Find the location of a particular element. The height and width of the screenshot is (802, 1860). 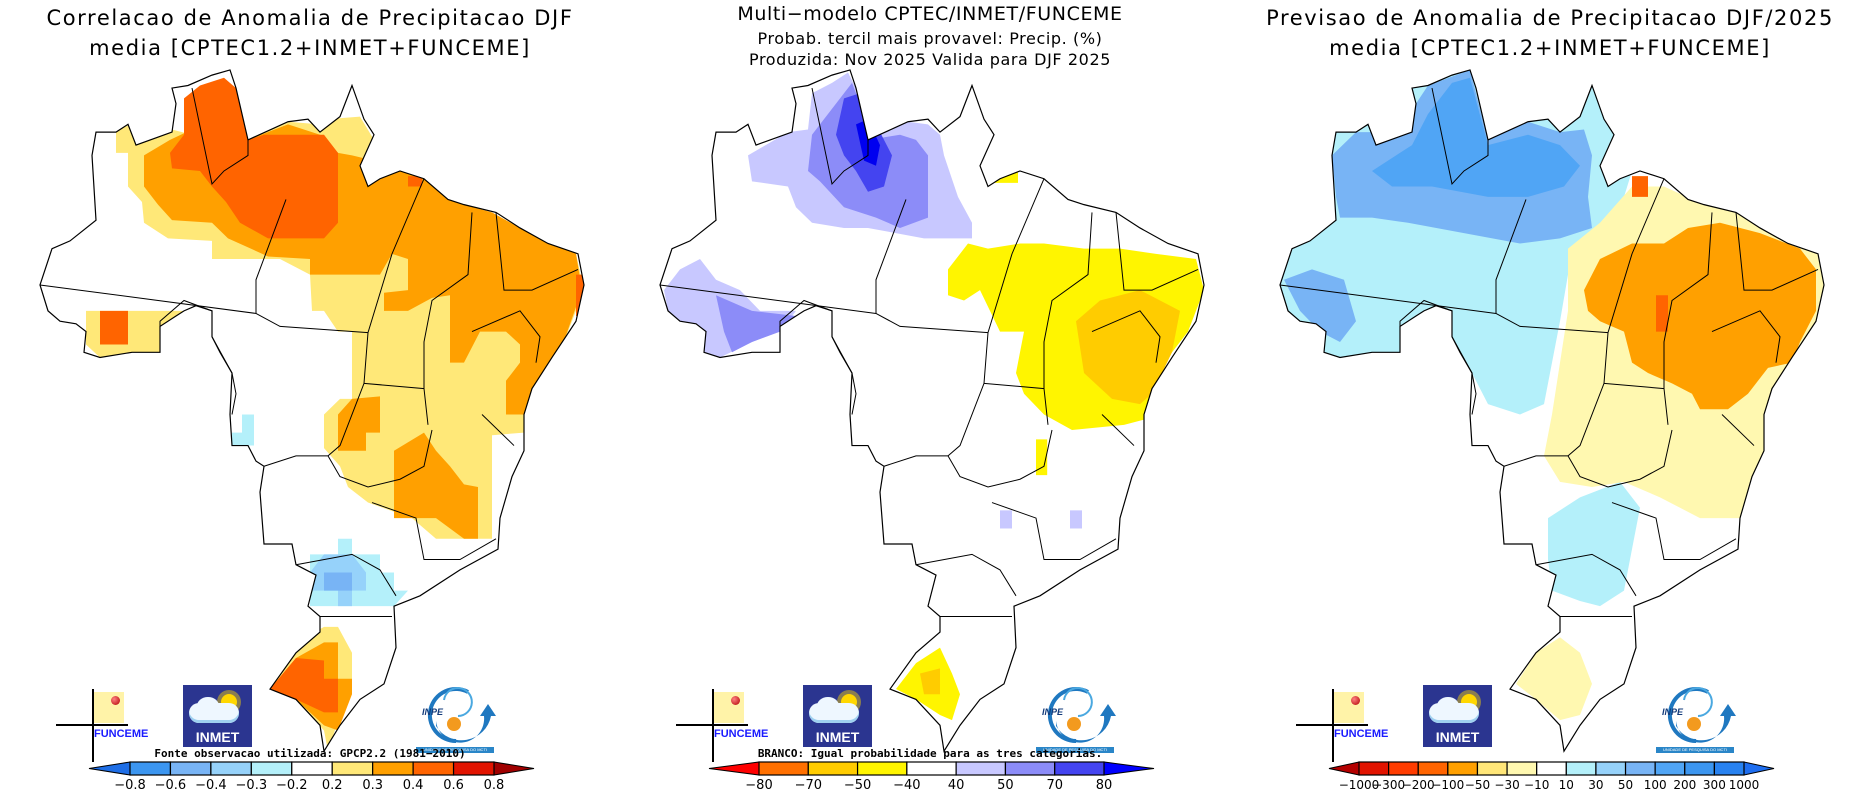

colorbar-tick-label: 0.2 is located at coordinates (332, 785).